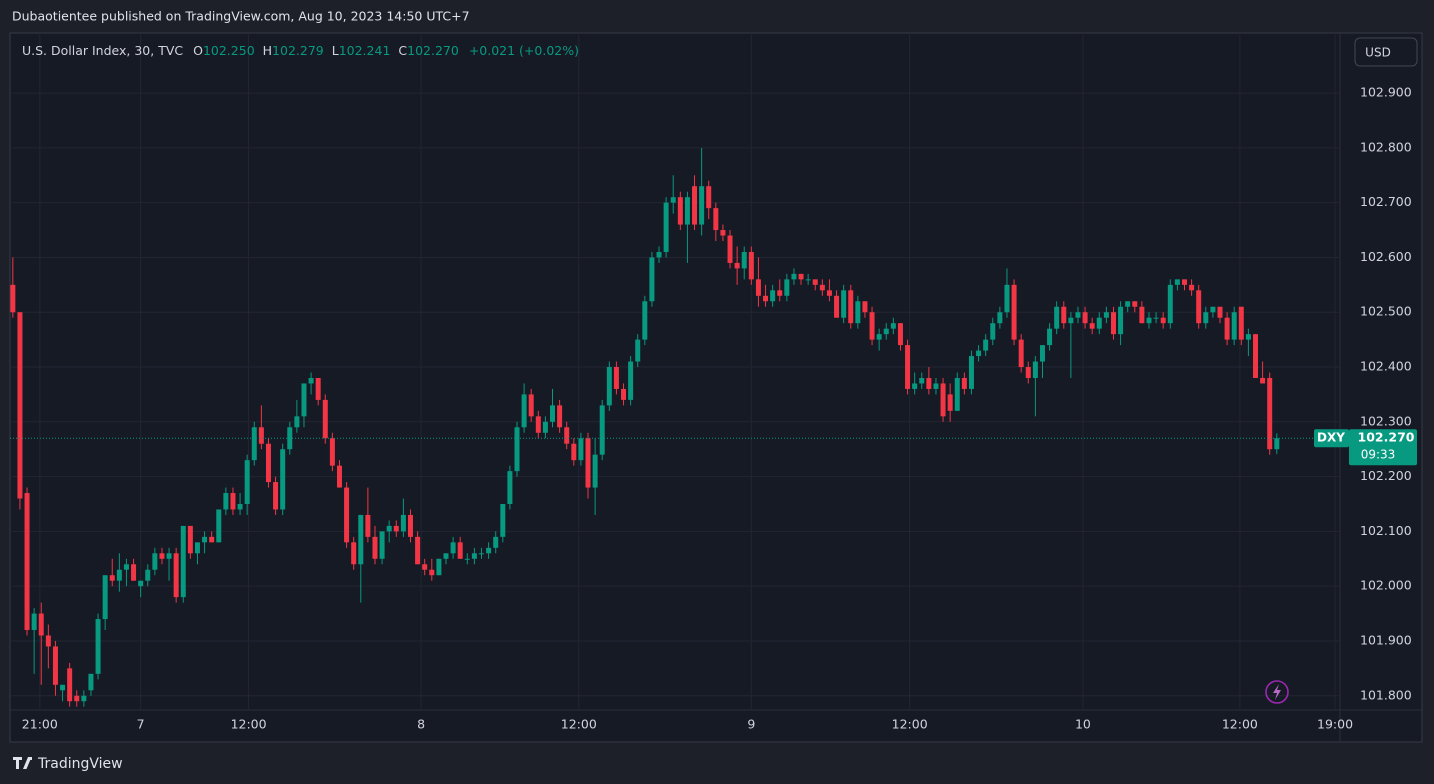 Image resolution: width=1434 pixels, height=784 pixels. I want to click on currency-button-frame, so click(1386, 52).